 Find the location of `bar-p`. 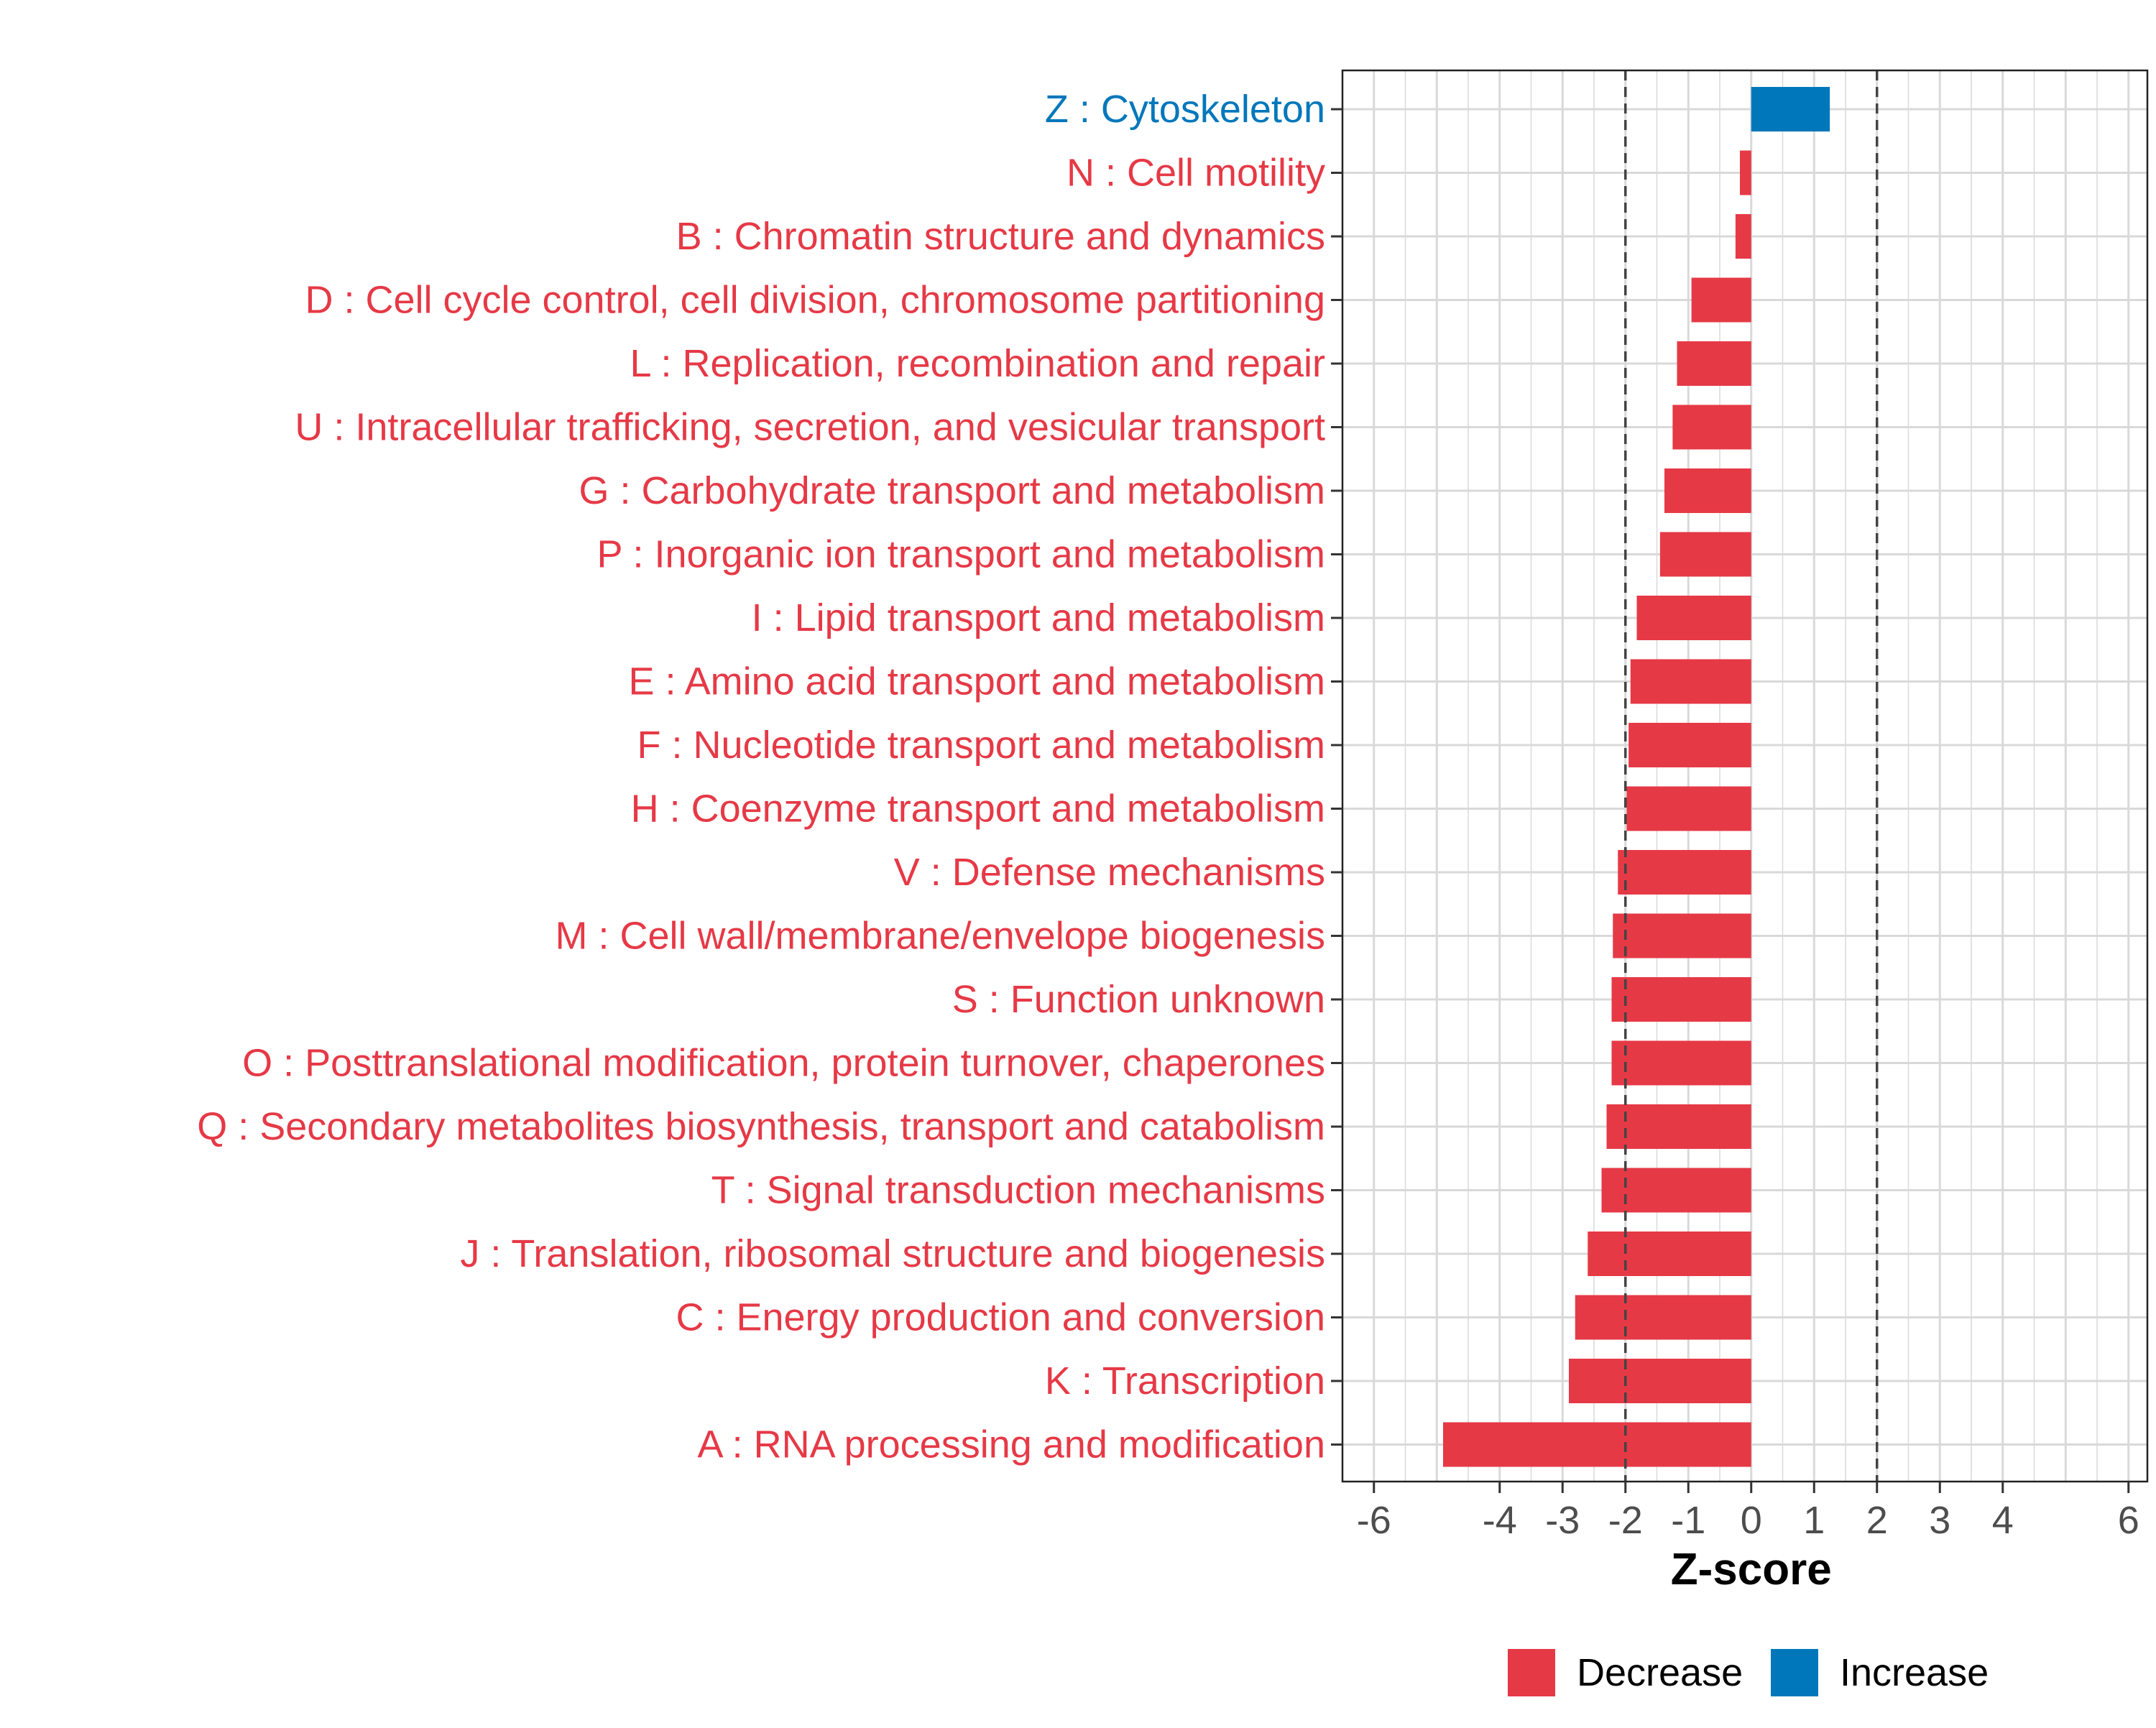

bar-p is located at coordinates (1705, 554).